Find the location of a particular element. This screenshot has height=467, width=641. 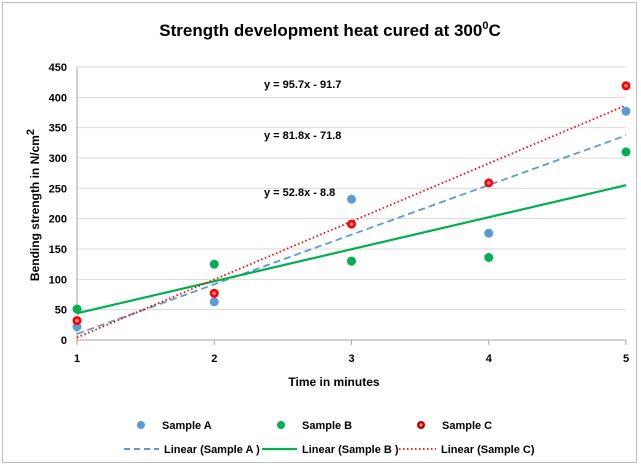

x-tick-labels: 1 2 3 4 5 is located at coordinates (351, 359).